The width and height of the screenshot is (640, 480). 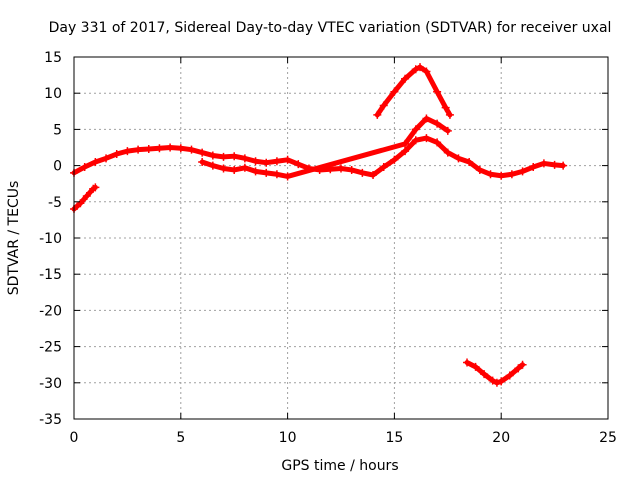 What do you see at coordinates (413, 91) in the screenshot?
I see `series-line-high-arc` at bounding box center [413, 91].